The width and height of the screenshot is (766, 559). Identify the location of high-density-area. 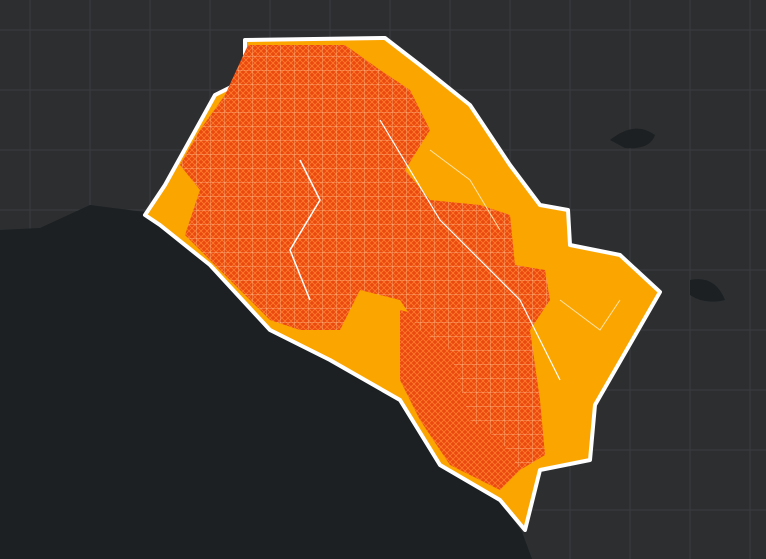
(460, 400).